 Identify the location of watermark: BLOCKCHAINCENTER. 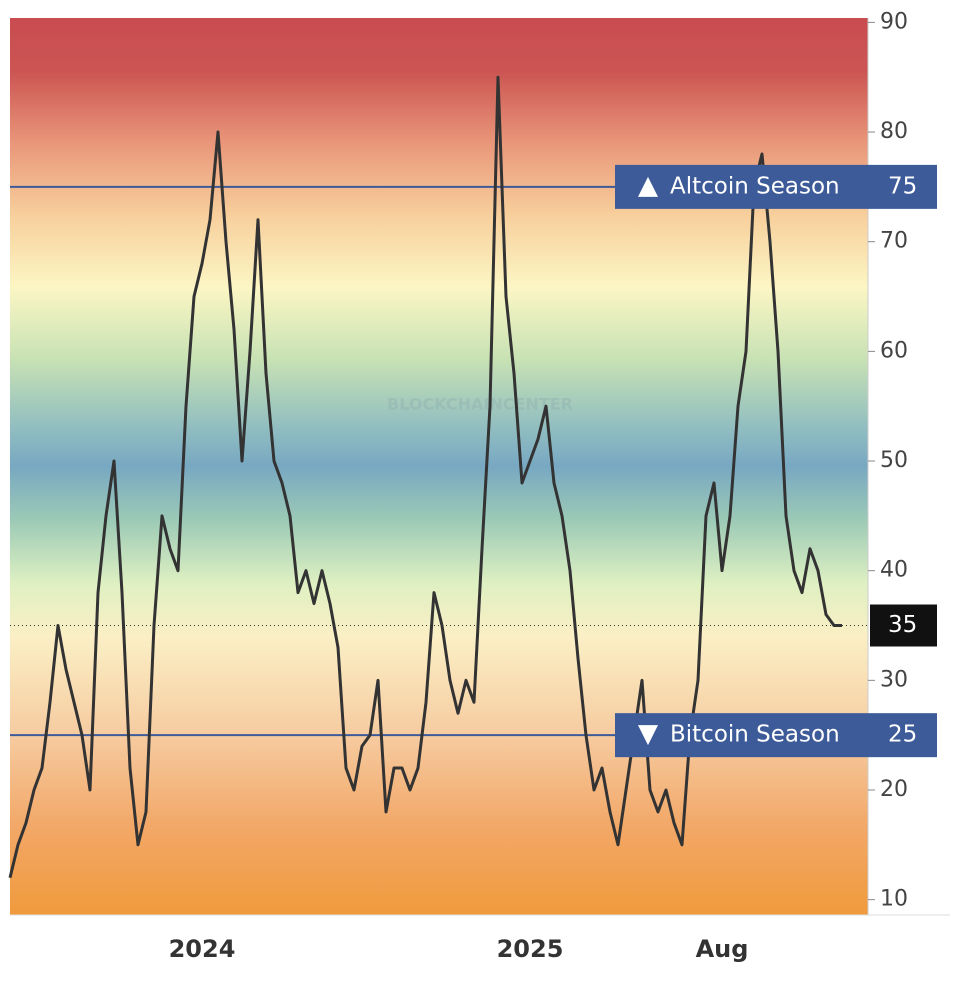
(480, 404).